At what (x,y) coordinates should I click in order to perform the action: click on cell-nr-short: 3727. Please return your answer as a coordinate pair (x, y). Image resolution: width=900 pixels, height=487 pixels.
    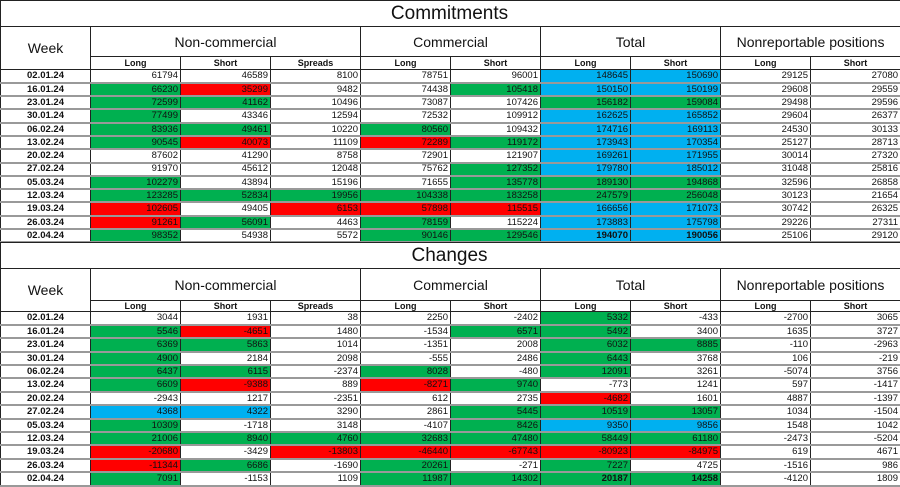
    Looking at the image, I should click on (855, 331).